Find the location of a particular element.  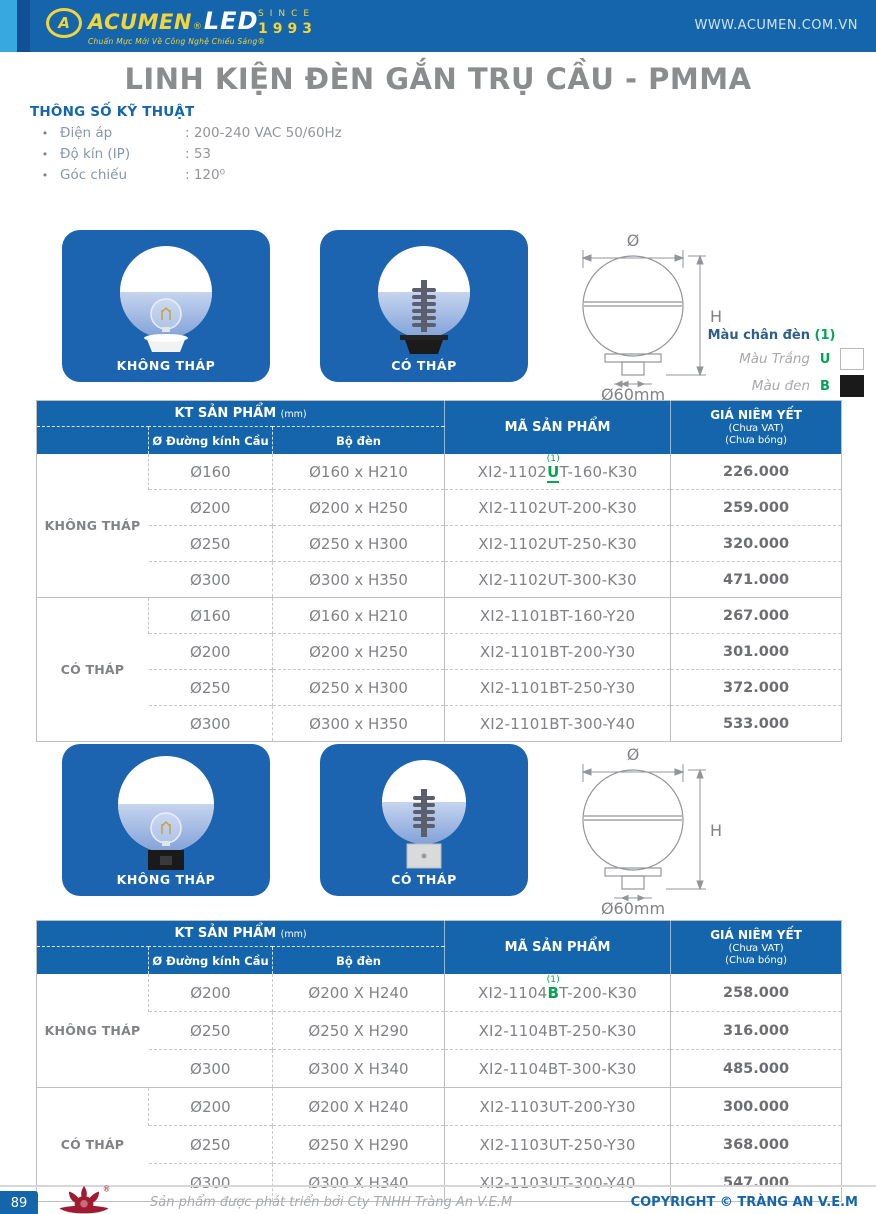

cell-lamp-set: Ø300 x H350 is located at coordinates (358, 579).